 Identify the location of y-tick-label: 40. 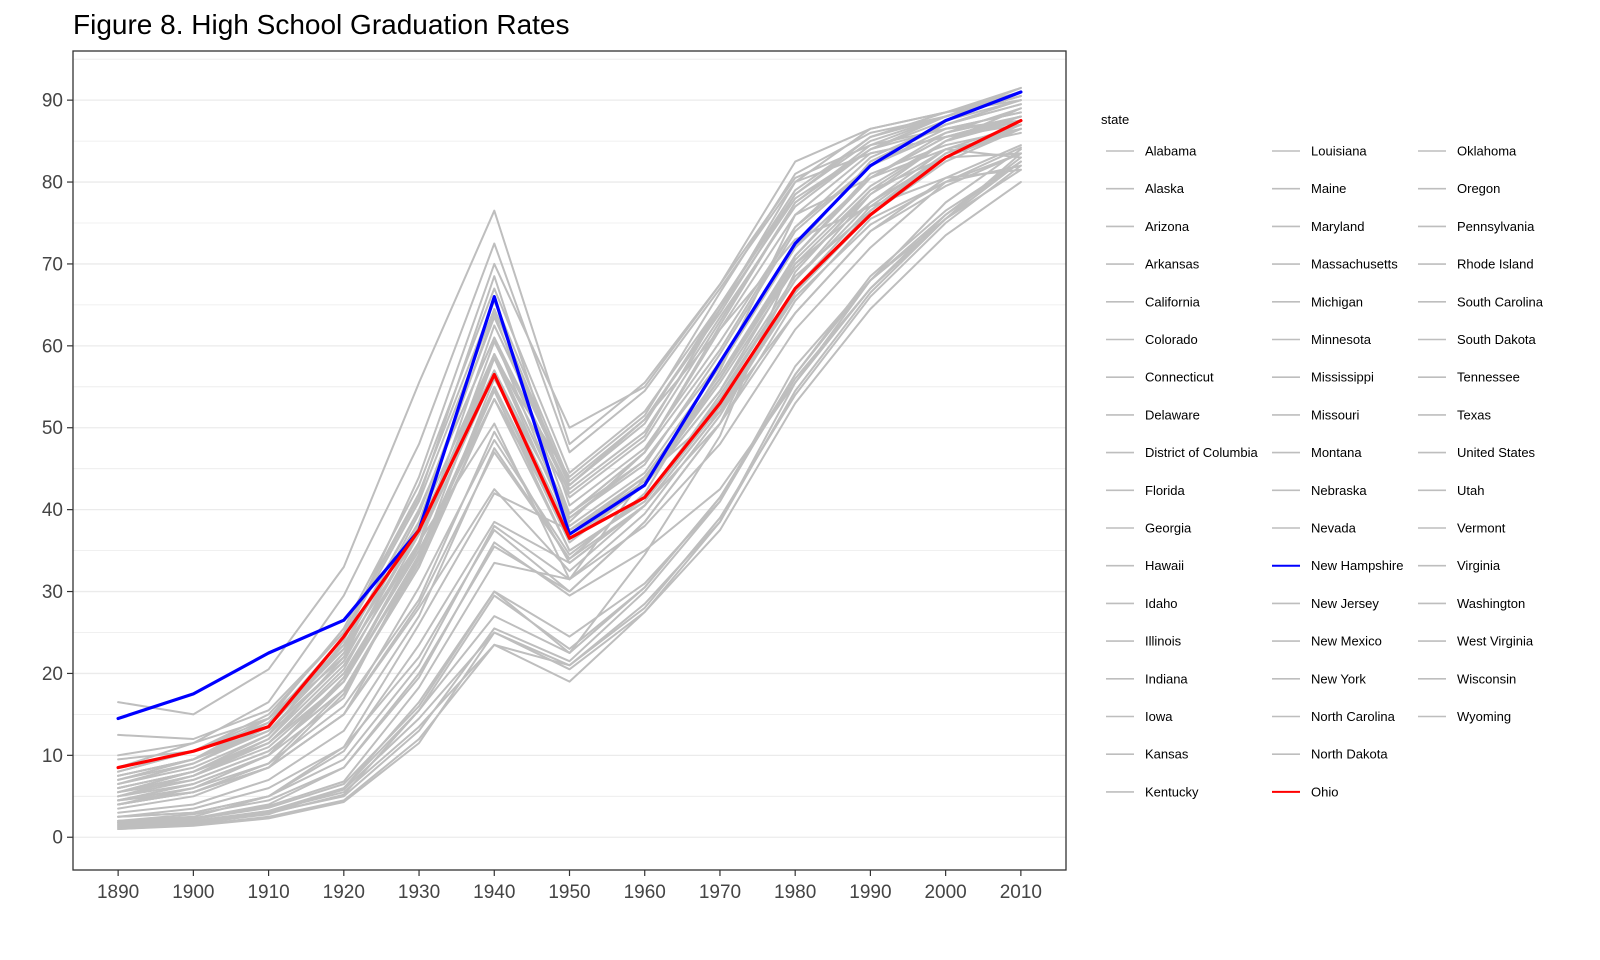
(52, 510).